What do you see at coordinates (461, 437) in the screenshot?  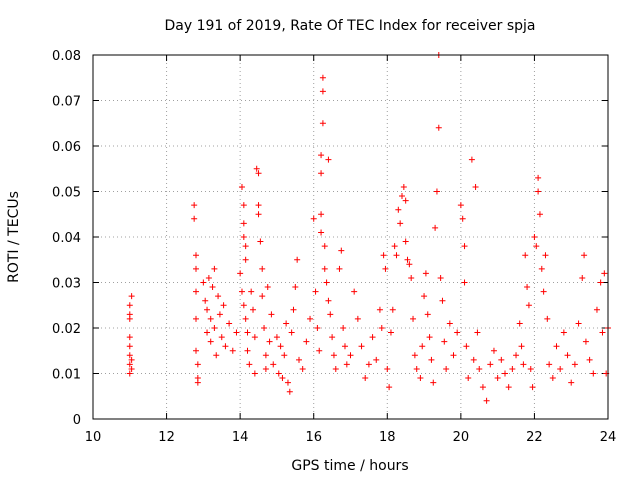 I see `x-tick-label: 20` at bounding box center [461, 437].